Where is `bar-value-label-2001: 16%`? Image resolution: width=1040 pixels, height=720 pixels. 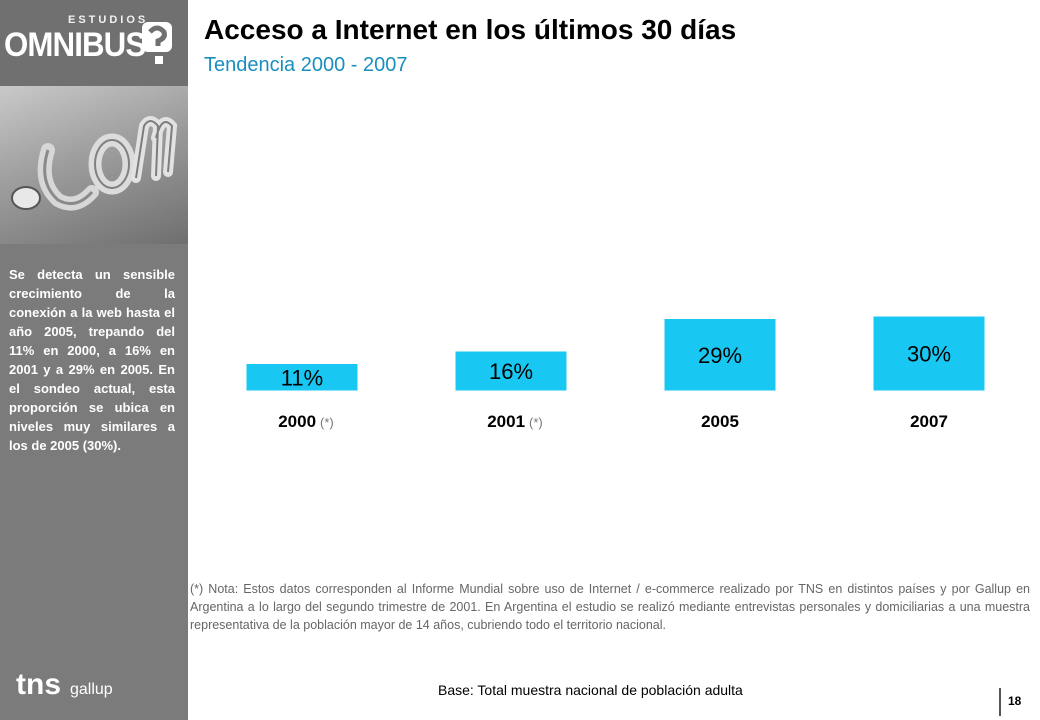 bar-value-label-2001: 16% is located at coordinates (511, 371).